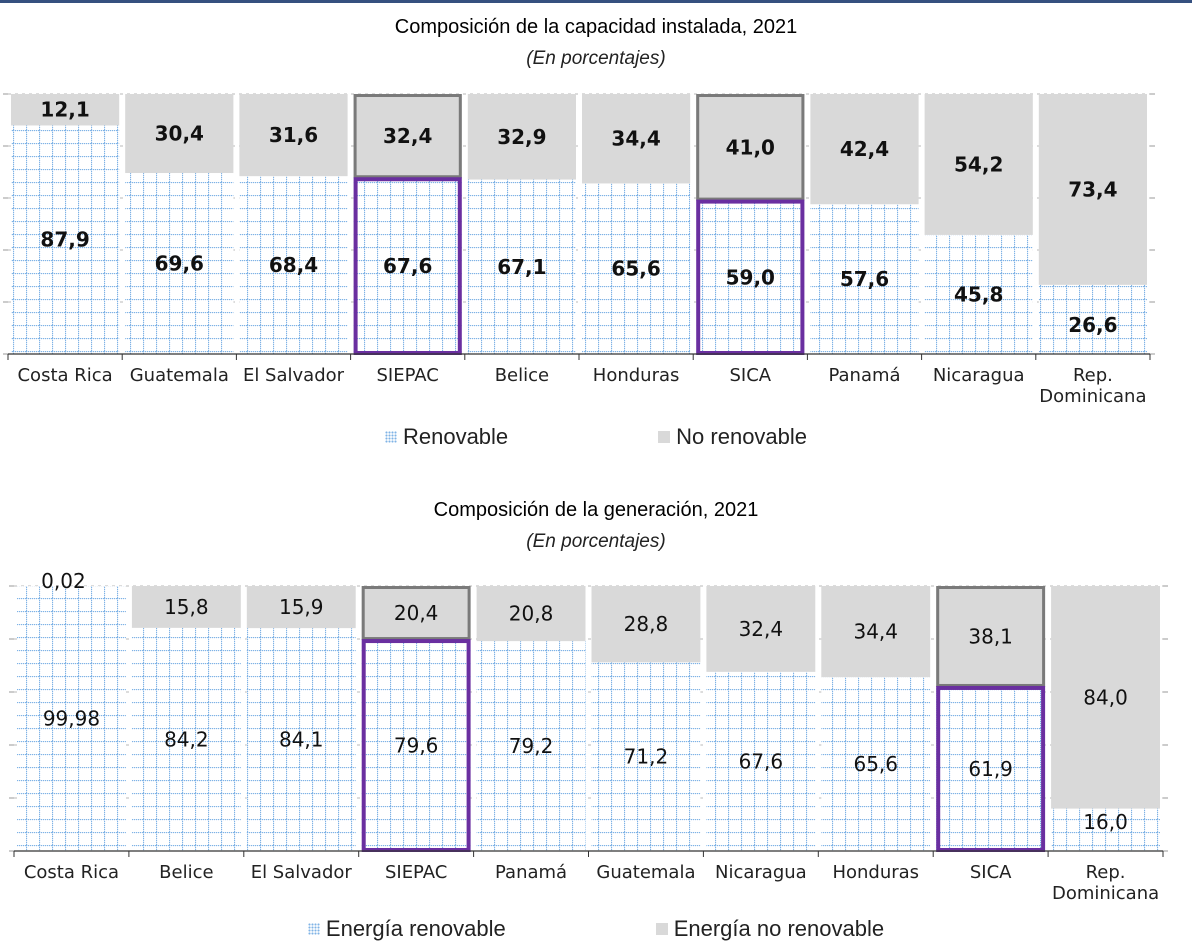 Image resolution: width=1192 pixels, height=945 pixels. I want to click on x-tick-label-1: Guatemala, so click(179, 375).